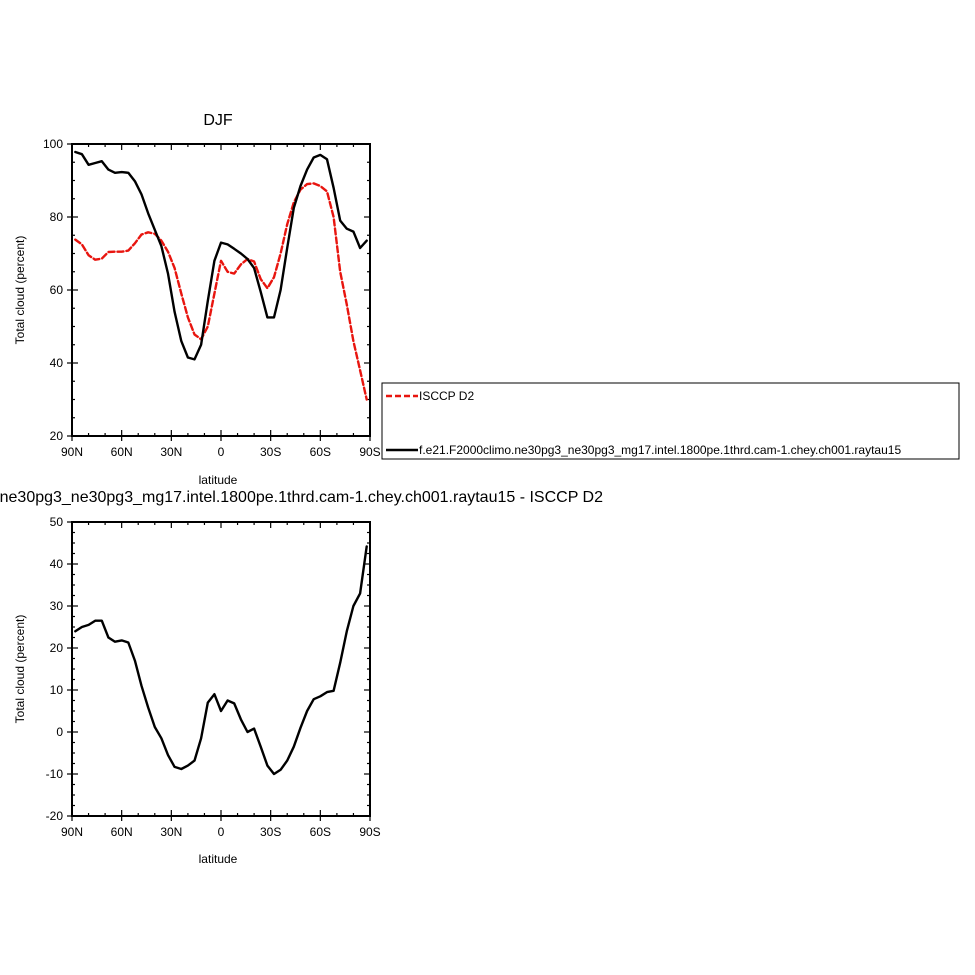  I want to click on top-y-tick-label: 40, so click(57, 363).